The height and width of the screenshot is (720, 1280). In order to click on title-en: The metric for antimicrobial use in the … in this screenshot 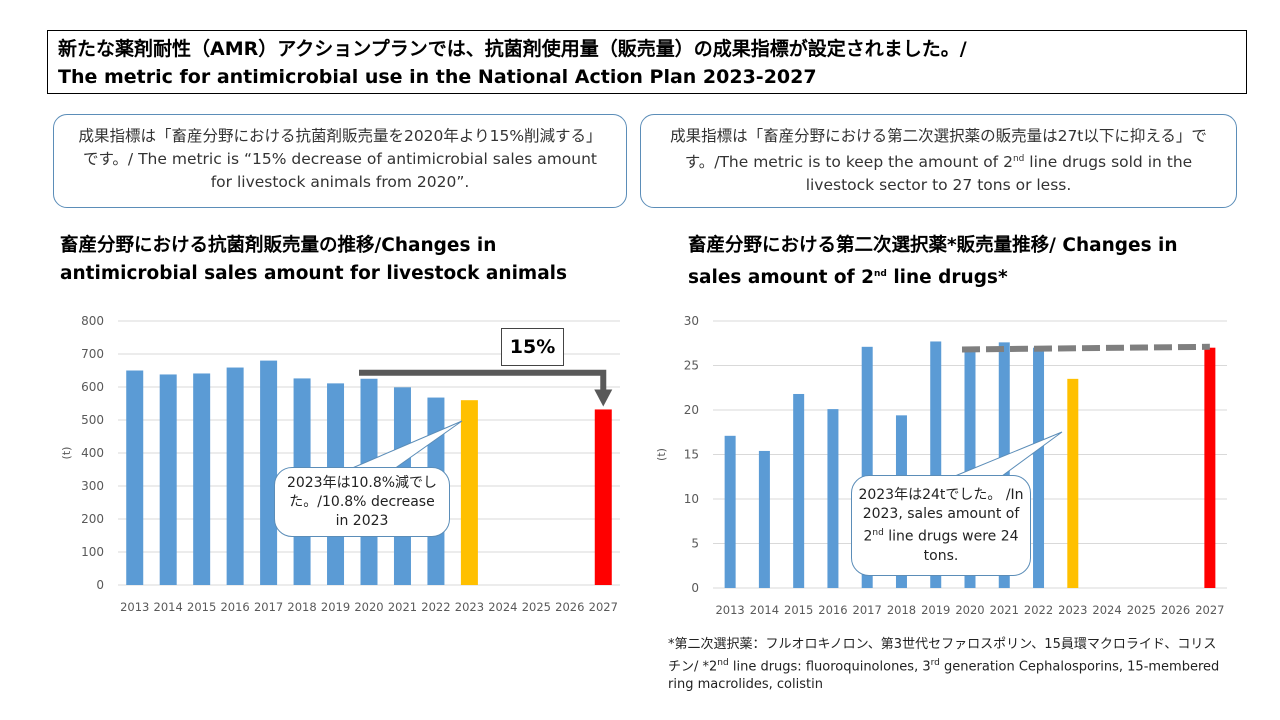, I will do `click(437, 77)`.